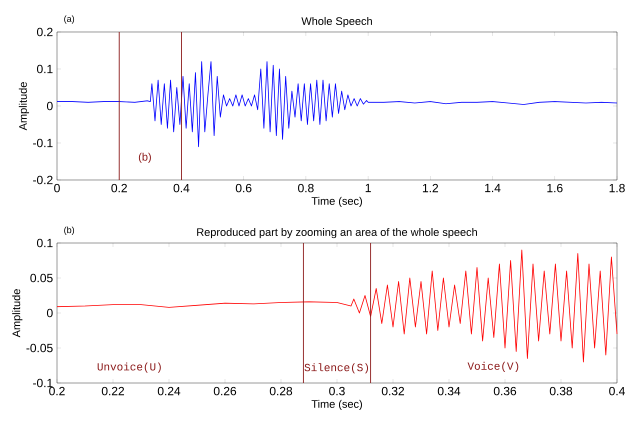 The height and width of the screenshot is (425, 629). What do you see at coordinates (43, 180) in the screenshot?
I see `y-tick-label: -0.2` at bounding box center [43, 180].